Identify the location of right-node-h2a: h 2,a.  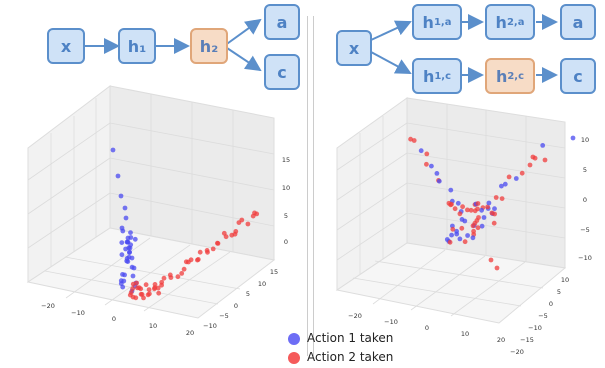
(510, 22).